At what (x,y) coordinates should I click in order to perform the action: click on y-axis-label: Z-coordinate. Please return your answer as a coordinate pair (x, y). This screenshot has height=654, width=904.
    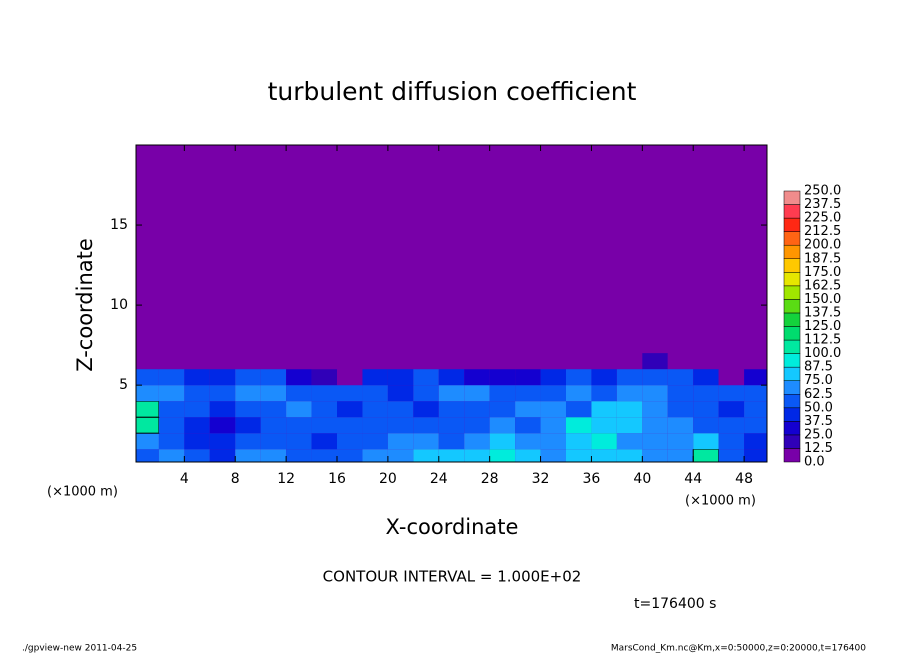
    Looking at the image, I should click on (85, 305).